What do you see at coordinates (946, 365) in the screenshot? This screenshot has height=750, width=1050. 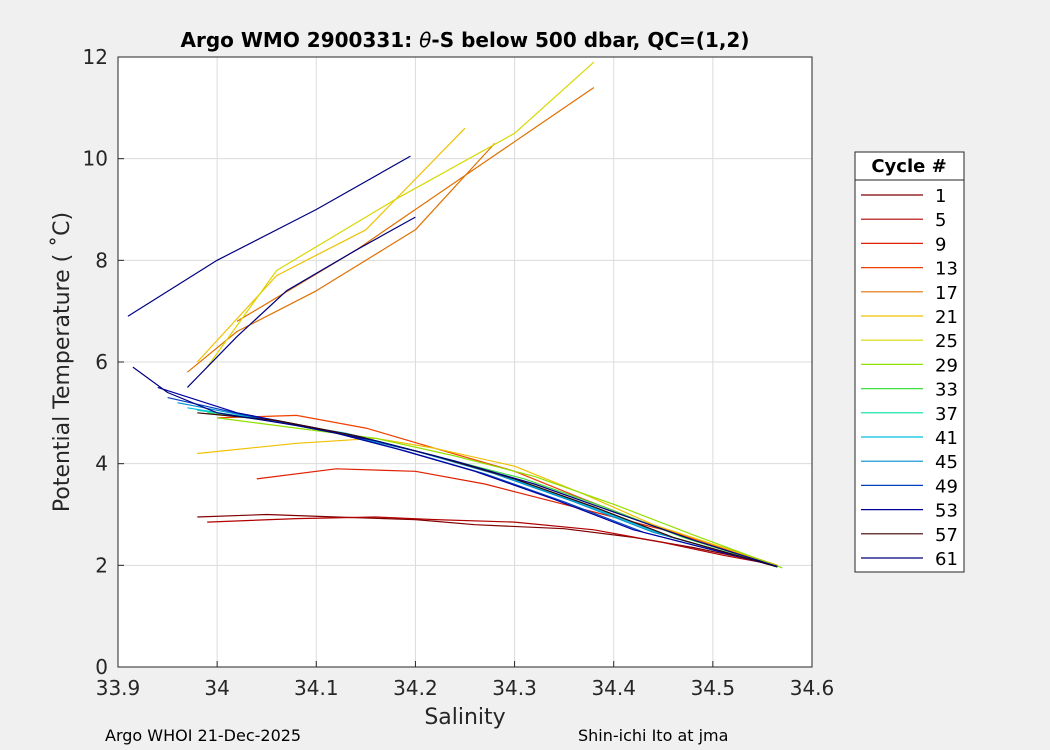 I see `legend-label: 29` at bounding box center [946, 365].